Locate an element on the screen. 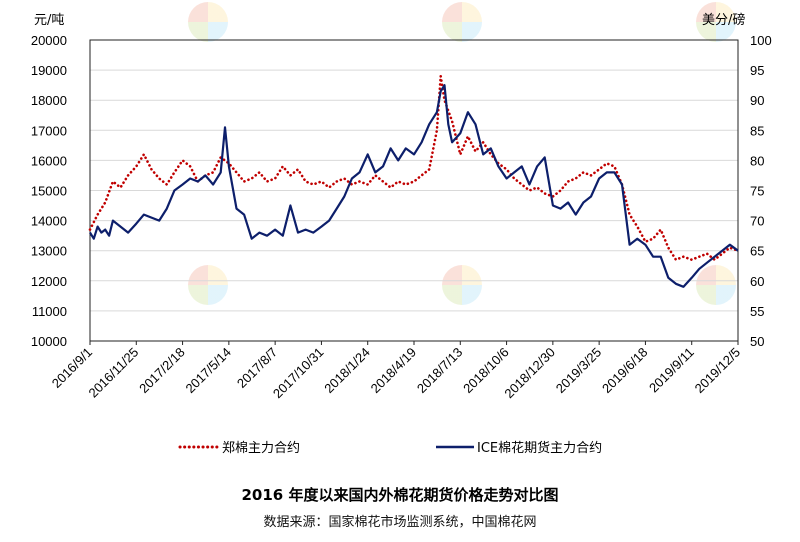  y-left-tick-label: 10000 is located at coordinates (49, 341).